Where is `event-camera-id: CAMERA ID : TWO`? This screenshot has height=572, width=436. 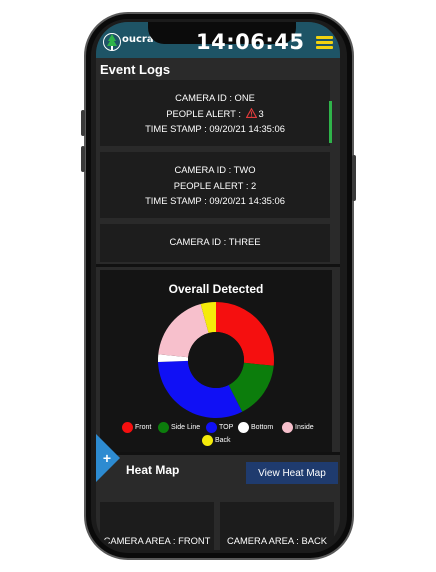
event-camera-id: CAMERA ID : TWO is located at coordinates (215, 169).